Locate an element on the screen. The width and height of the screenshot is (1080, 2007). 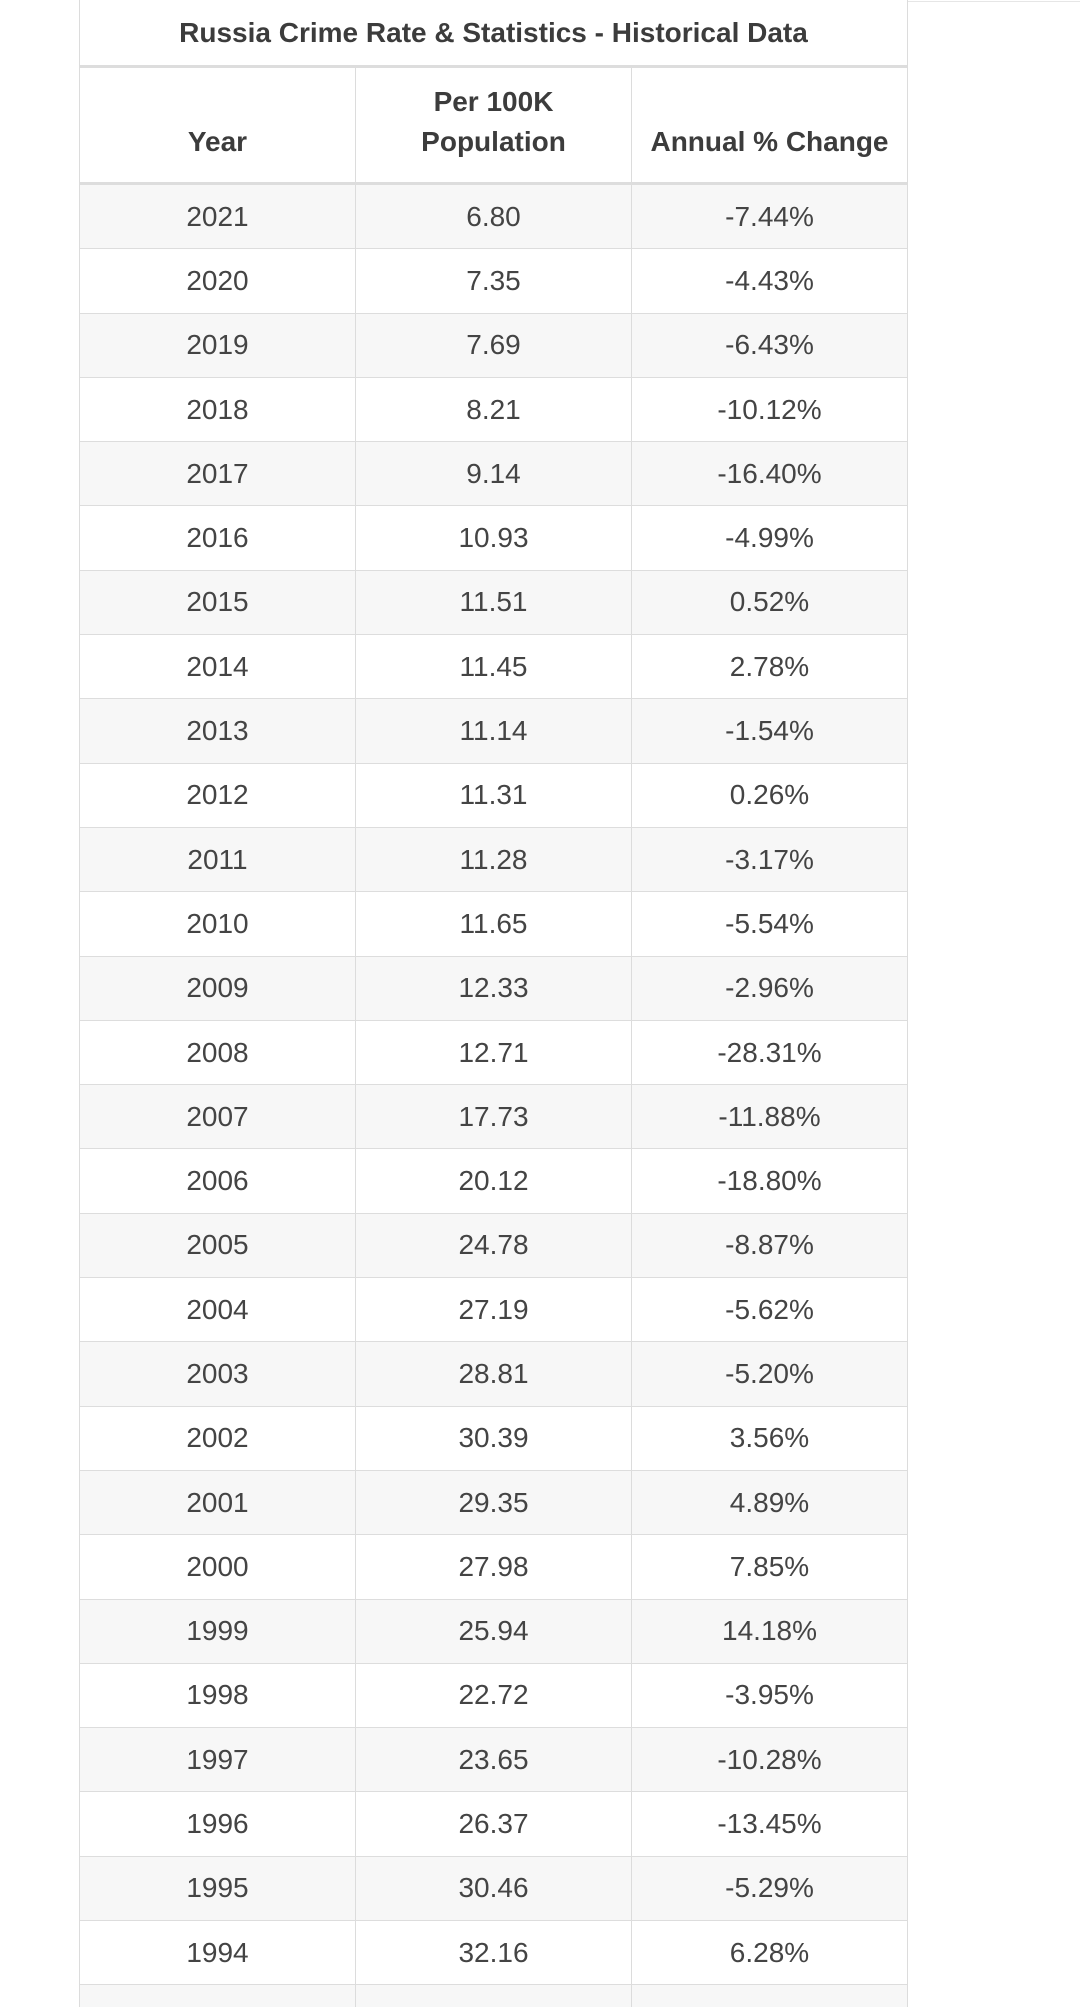
year-cell: 2021 is located at coordinates (217, 216).